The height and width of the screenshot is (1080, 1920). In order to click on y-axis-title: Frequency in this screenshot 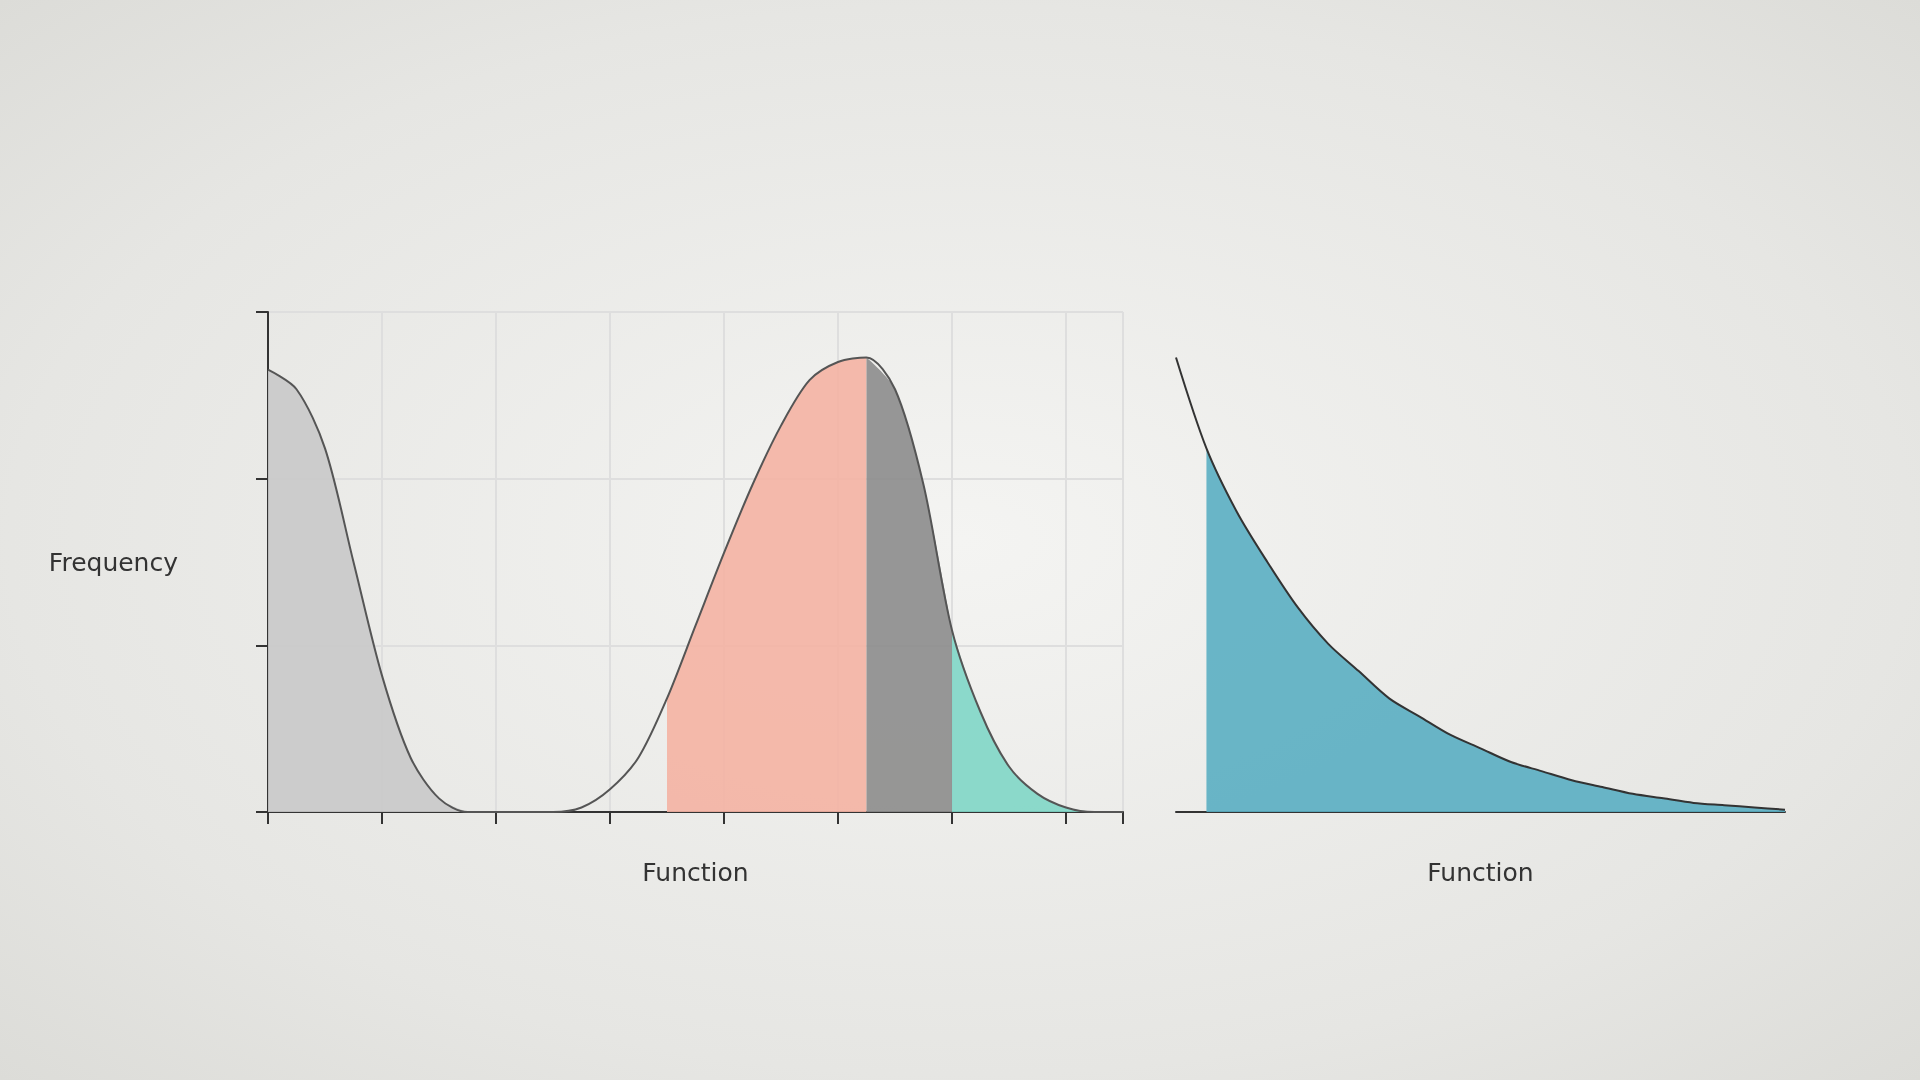, I will do `click(113, 562)`.